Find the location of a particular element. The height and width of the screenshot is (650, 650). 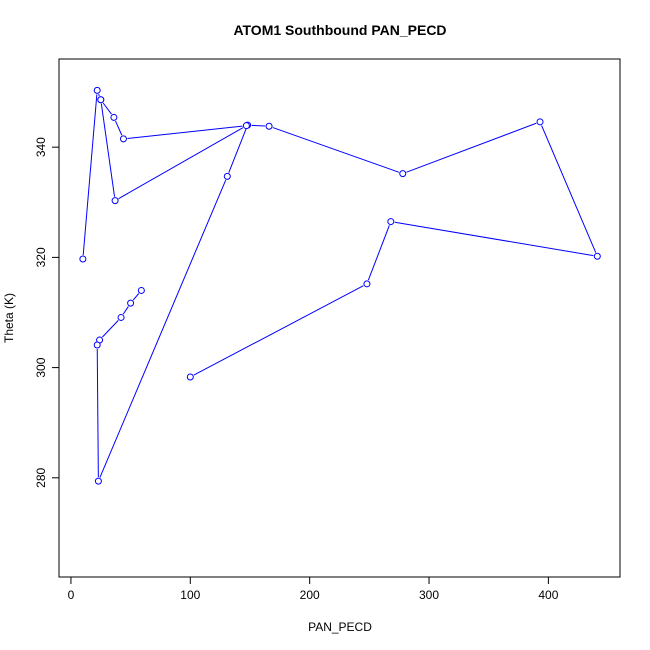

y-tick-label: 300 is located at coordinates (41, 367).